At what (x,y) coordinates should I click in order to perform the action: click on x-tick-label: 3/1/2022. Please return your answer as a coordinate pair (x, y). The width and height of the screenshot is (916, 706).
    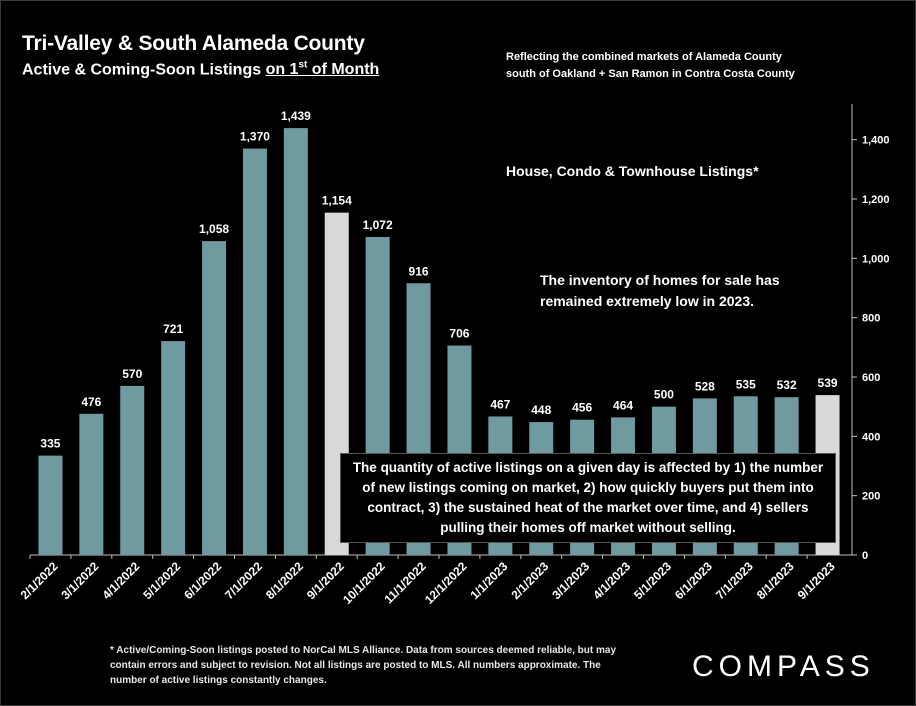
    Looking at the image, I should click on (80, 580).